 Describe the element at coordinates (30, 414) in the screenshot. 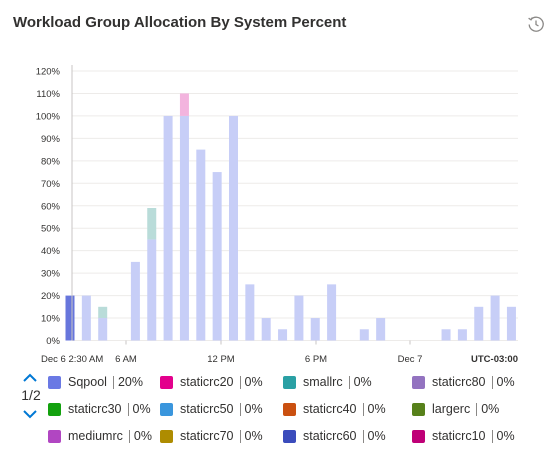

I see `chevron-down-icon` at that location.